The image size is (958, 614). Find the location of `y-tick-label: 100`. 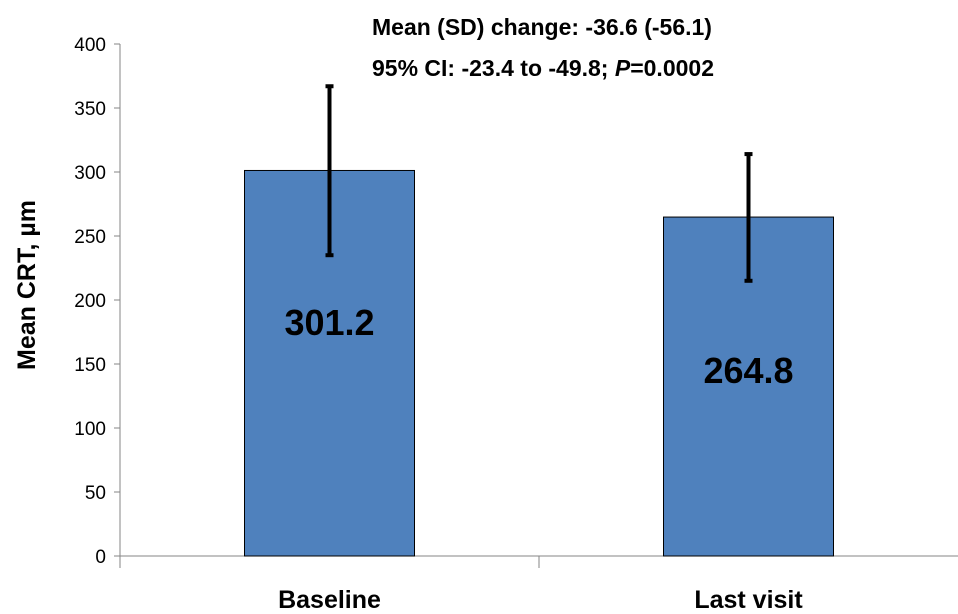

y-tick-label: 100 is located at coordinates (90, 429).